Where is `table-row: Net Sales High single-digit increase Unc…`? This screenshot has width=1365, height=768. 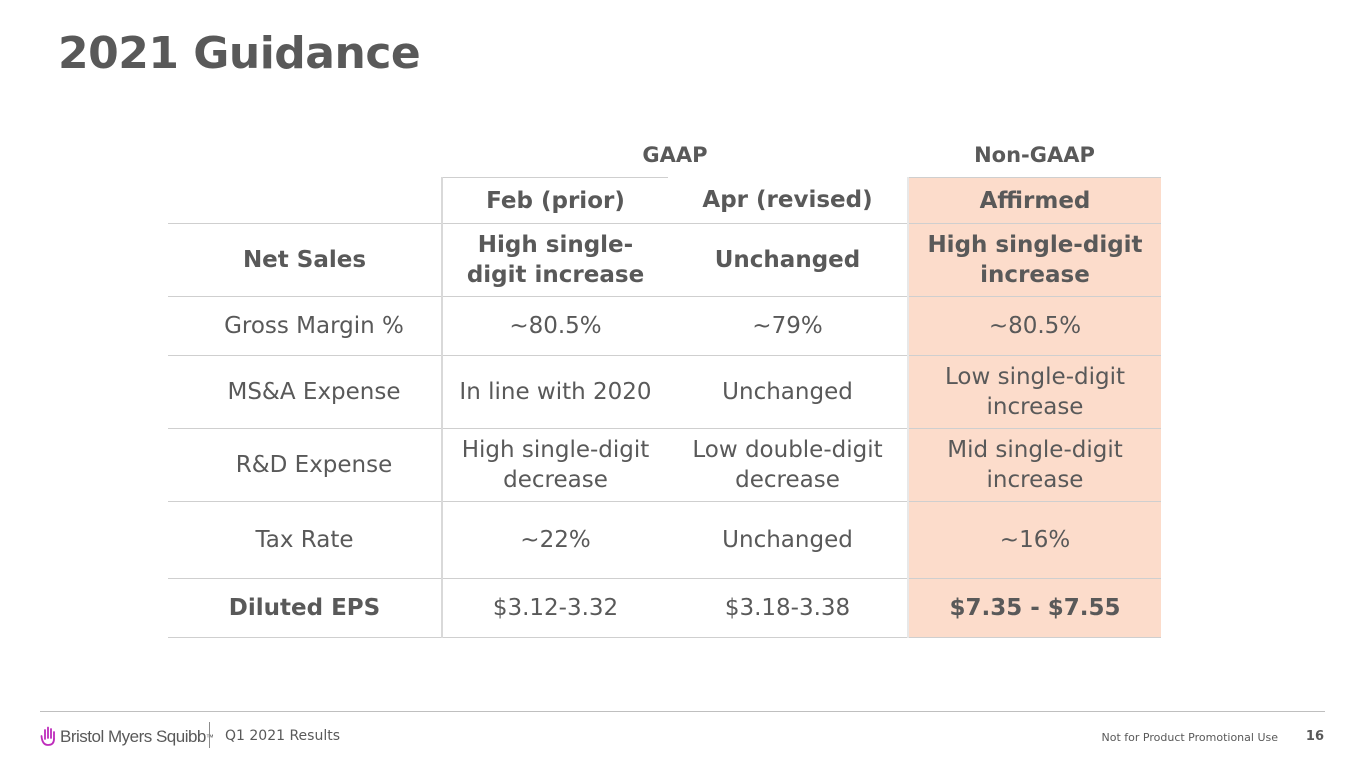 table-row: Net Sales High single-digit increase Unc… is located at coordinates (664, 260).